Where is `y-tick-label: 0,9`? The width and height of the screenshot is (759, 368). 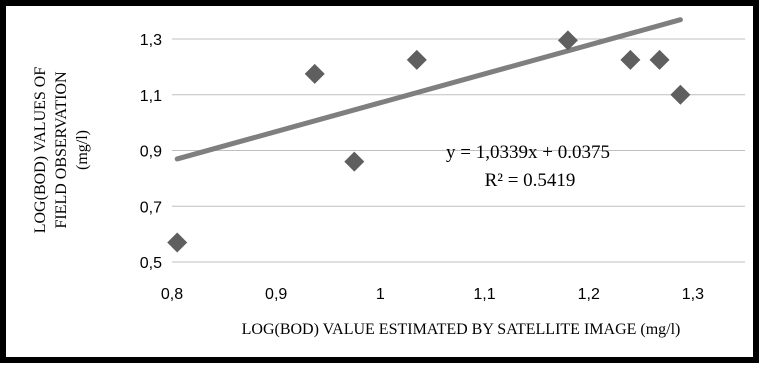 y-tick-label: 0,9 is located at coordinates (151, 152).